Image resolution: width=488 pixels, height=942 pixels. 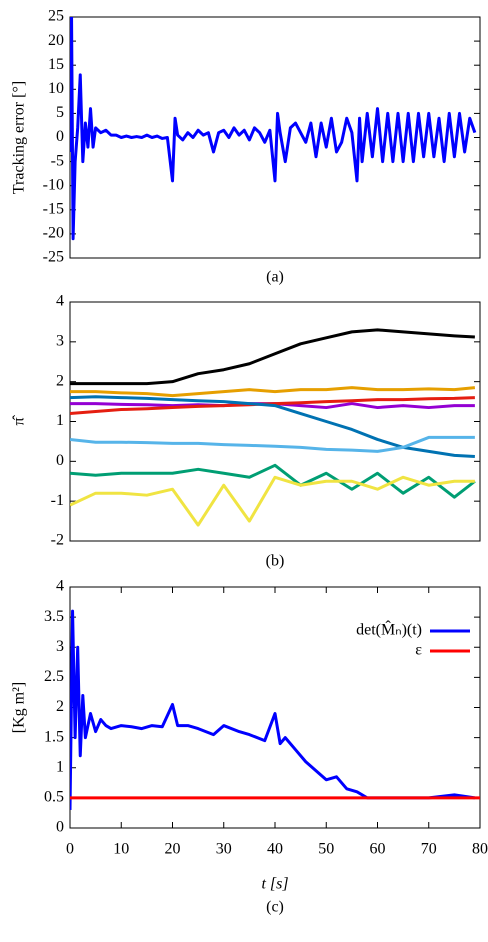 What do you see at coordinates (57, 500) in the screenshot?
I see `y-tick-label: -1` at bounding box center [57, 500].